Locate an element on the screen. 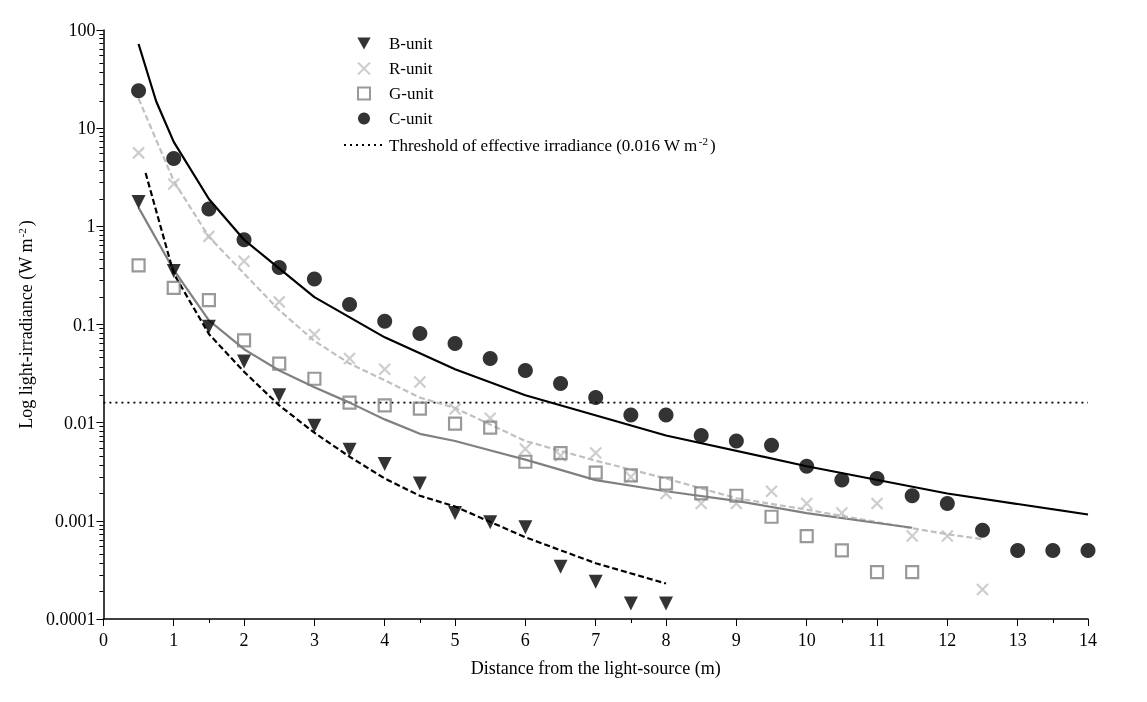  x-tick-label: 14 is located at coordinates (1088, 640).